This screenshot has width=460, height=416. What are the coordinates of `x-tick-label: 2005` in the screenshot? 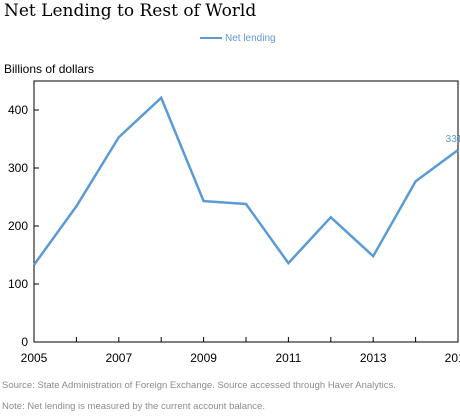 It's located at (34, 358).